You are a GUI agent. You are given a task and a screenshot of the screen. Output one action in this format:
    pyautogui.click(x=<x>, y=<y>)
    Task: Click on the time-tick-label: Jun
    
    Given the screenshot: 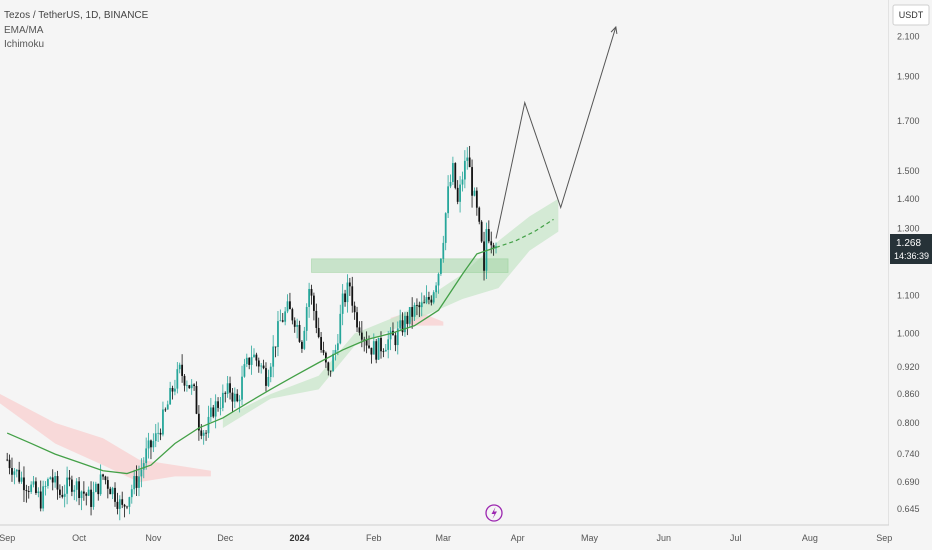 What is the action you would take?
    pyautogui.click(x=663, y=538)
    